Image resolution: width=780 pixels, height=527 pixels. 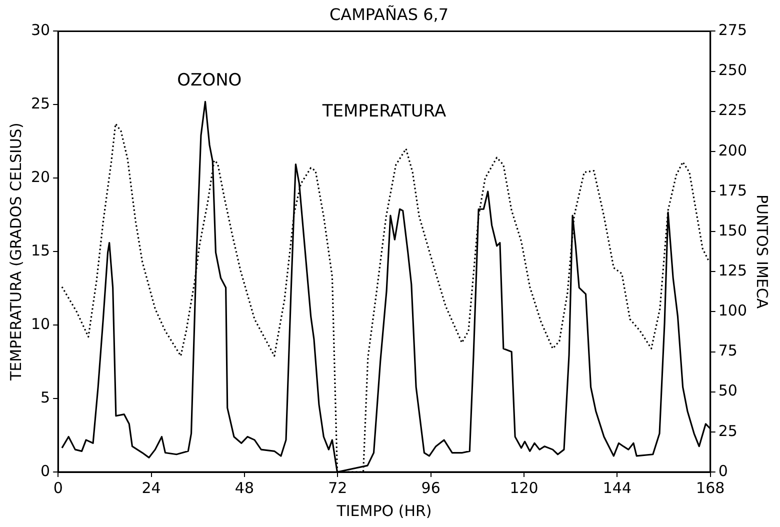 What do you see at coordinates (15, 252) in the screenshot?
I see `y-axis-title: TEMPERATURA (GRADOS CELSIUS)` at bounding box center [15, 252].